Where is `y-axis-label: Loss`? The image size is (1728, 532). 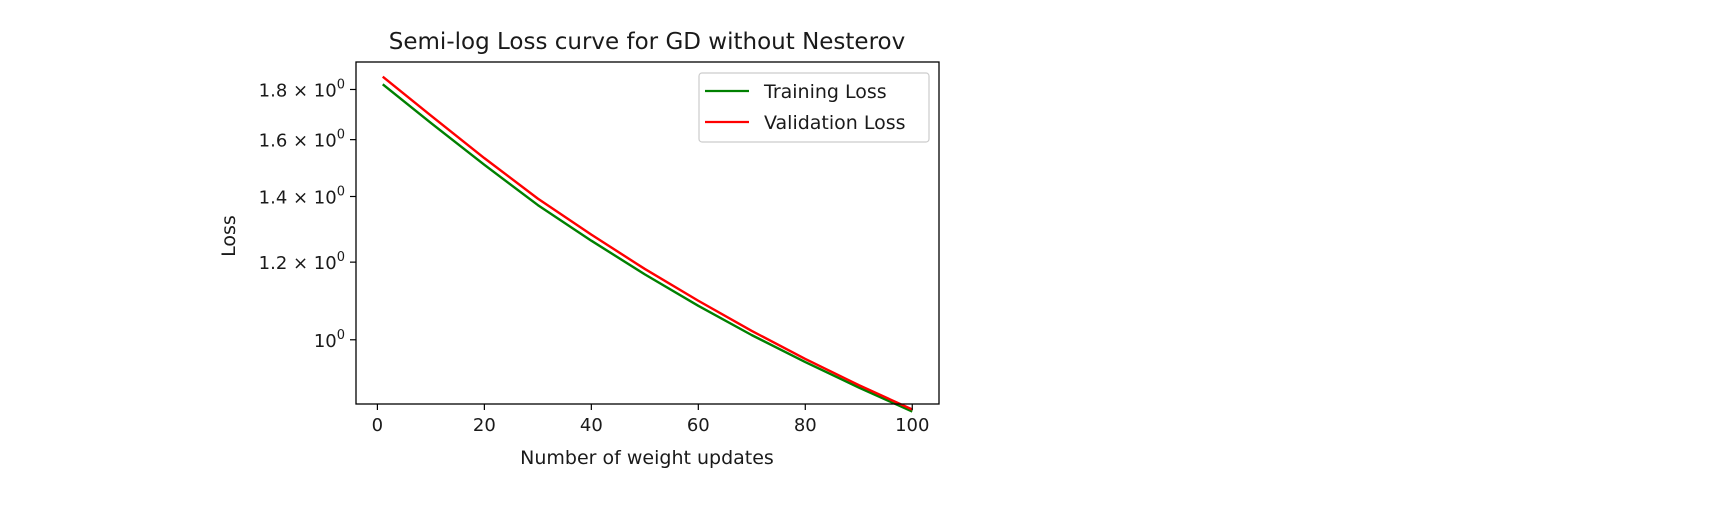
y-axis-label: Loss is located at coordinates (229, 236).